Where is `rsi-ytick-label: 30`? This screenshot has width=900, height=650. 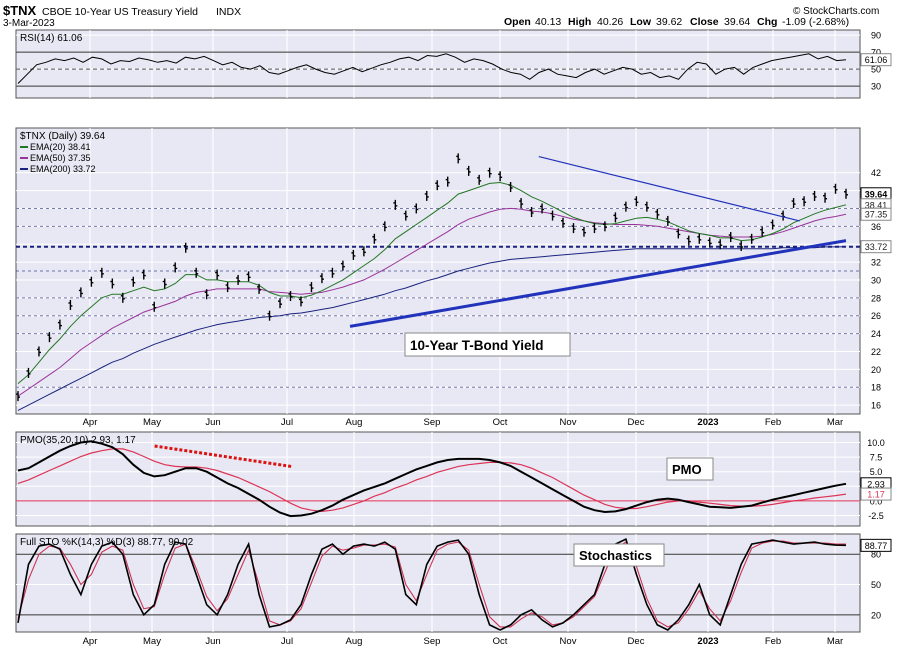
rsi-ytick-label: 30 is located at coordinates (876, 87).